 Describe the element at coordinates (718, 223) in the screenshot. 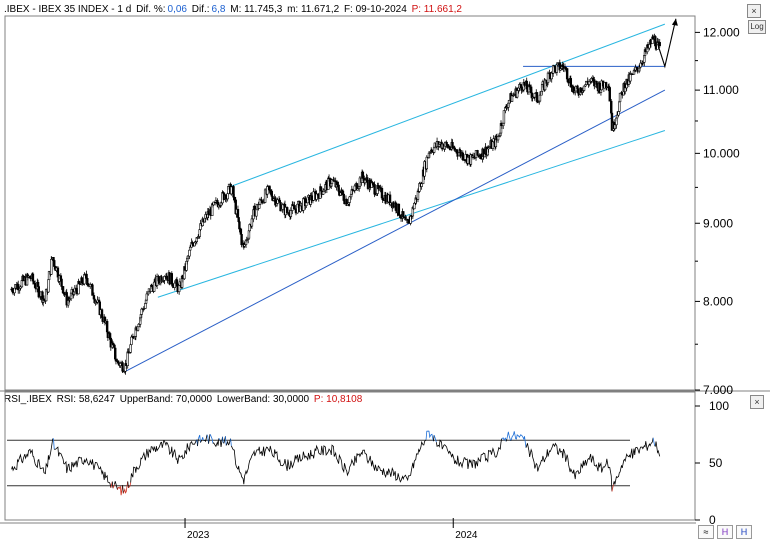

I see `price-tick-label: 9.000` at that location.